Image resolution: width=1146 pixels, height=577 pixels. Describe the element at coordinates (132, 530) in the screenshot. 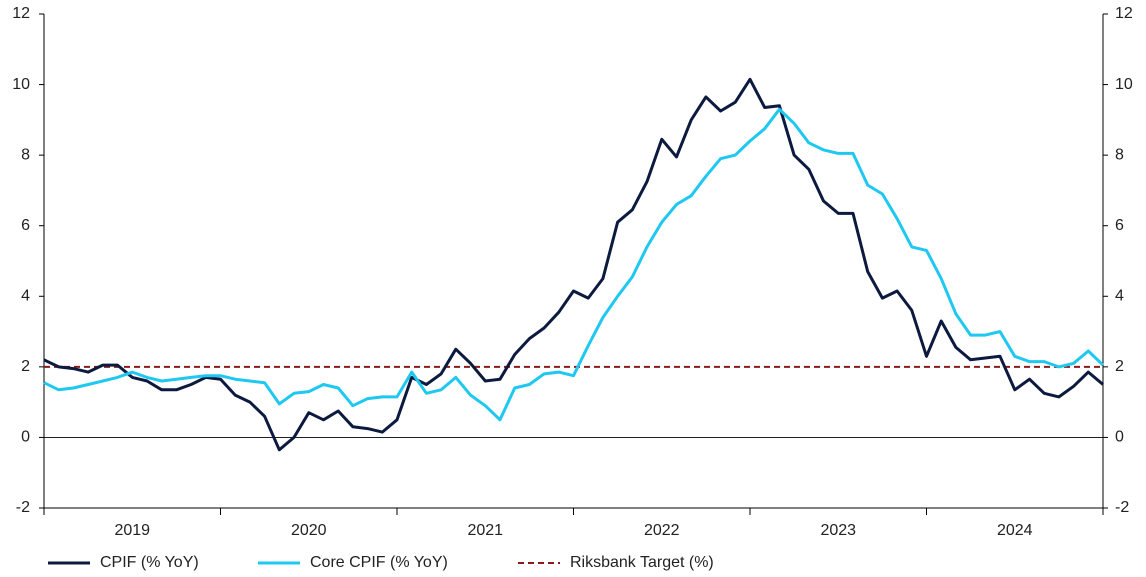

I see `x-group-label: 2019` at that location.